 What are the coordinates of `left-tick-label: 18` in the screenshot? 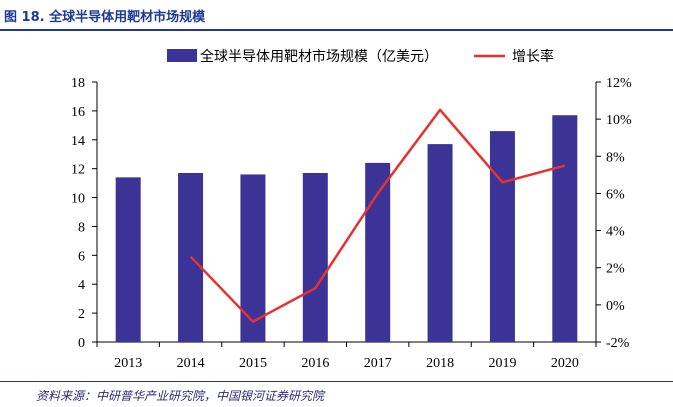 It's located at (78, 83).